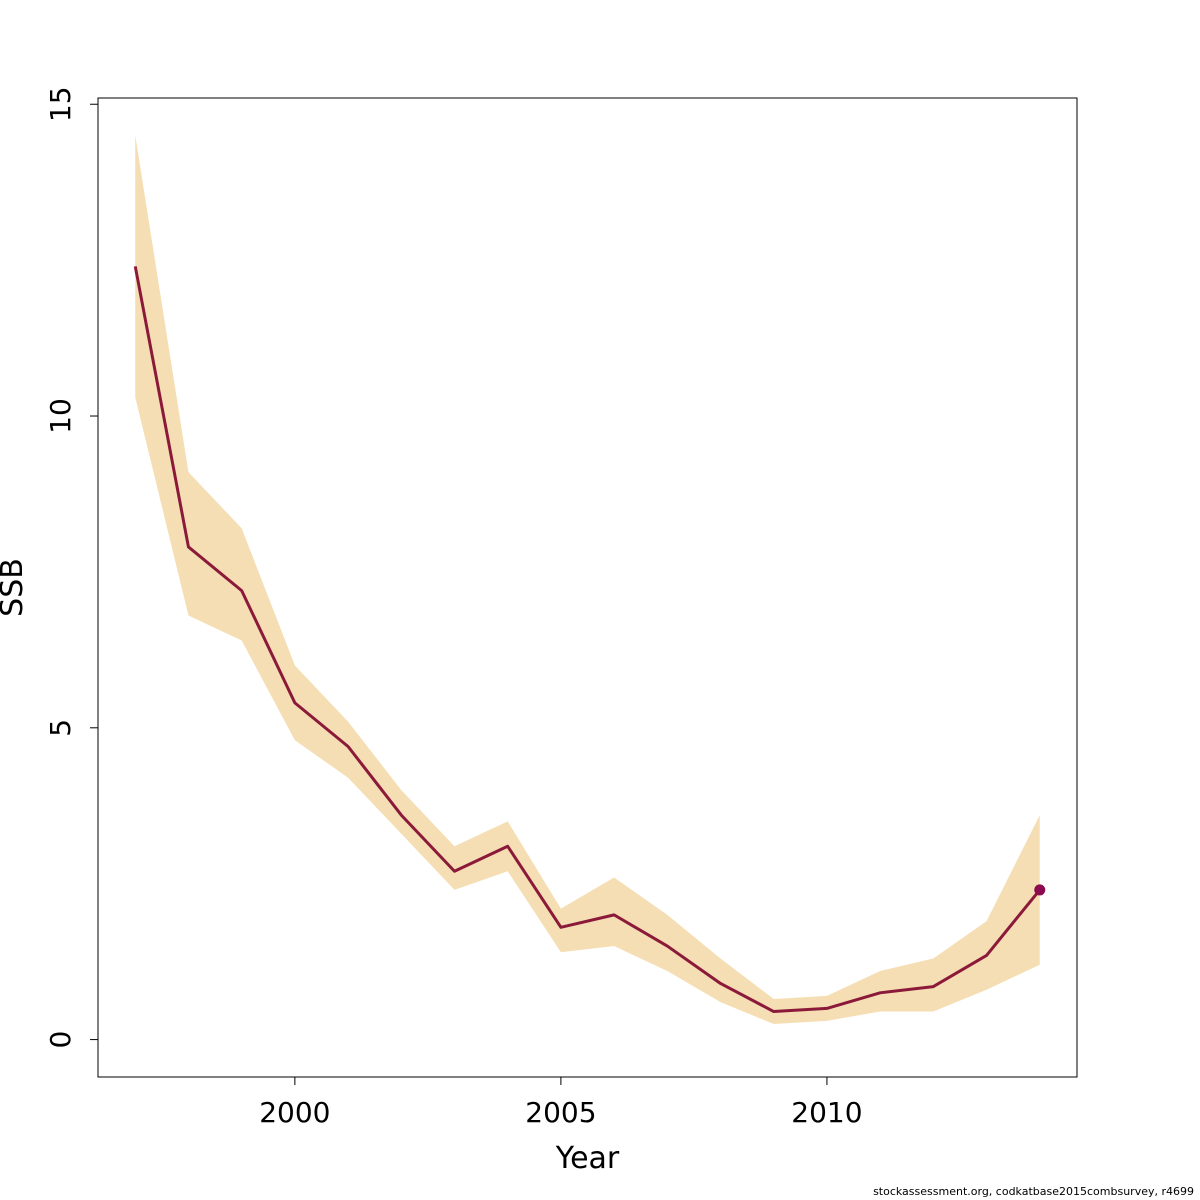 The image size is (1200, 1200). I want to click on x-axis: 2000 2005 2010, so click(561, 1102).